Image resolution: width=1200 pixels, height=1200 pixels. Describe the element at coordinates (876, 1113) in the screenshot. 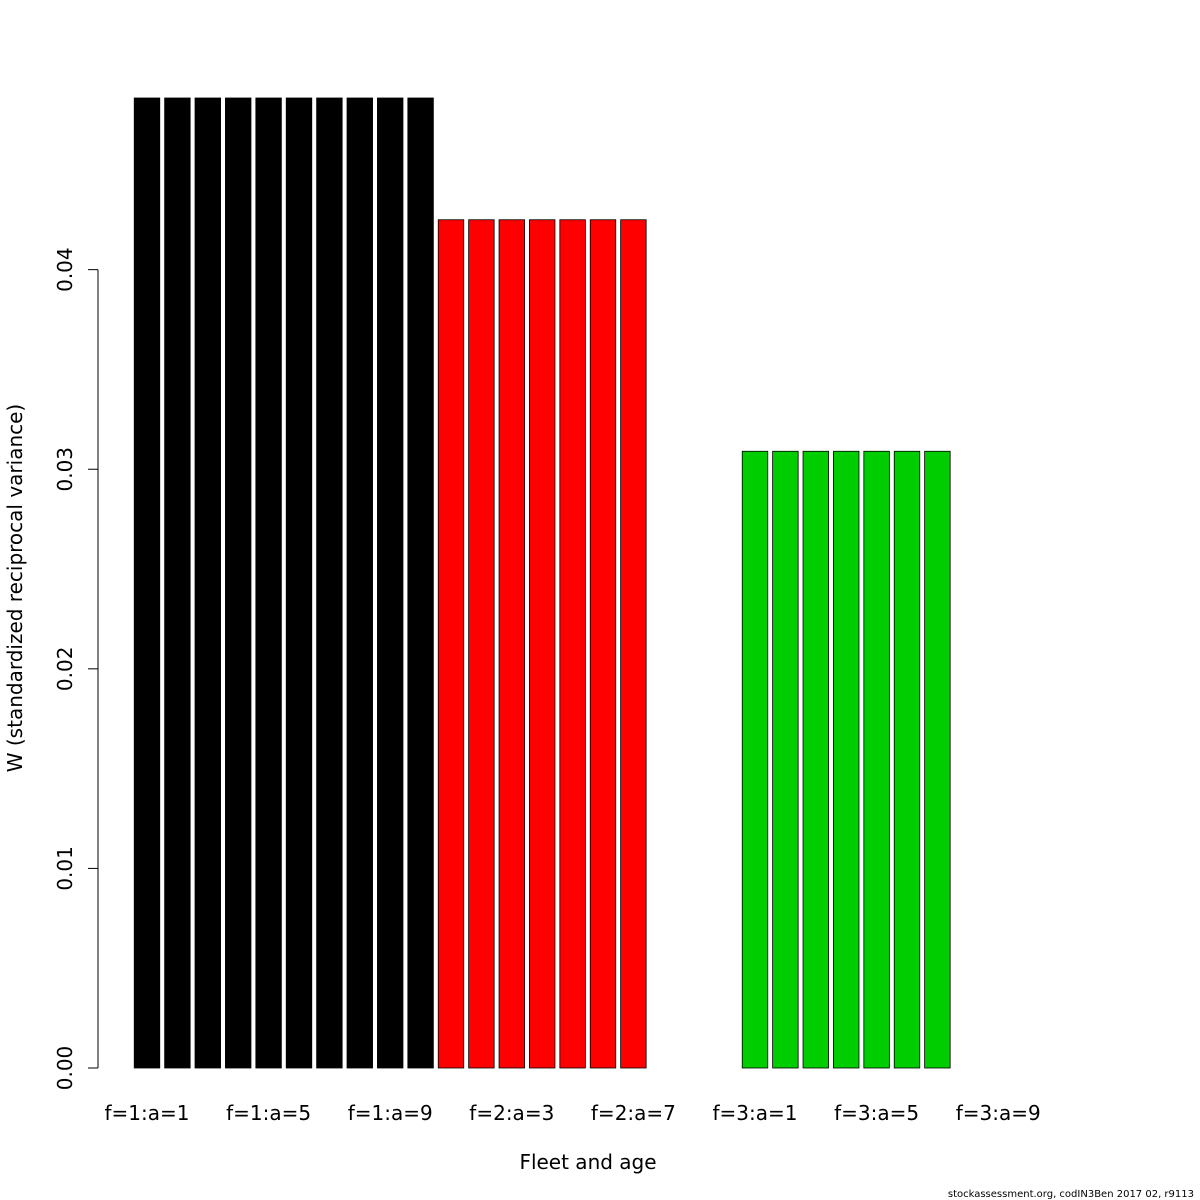

I see `x-tick-label: f=3:a=5` at that location.